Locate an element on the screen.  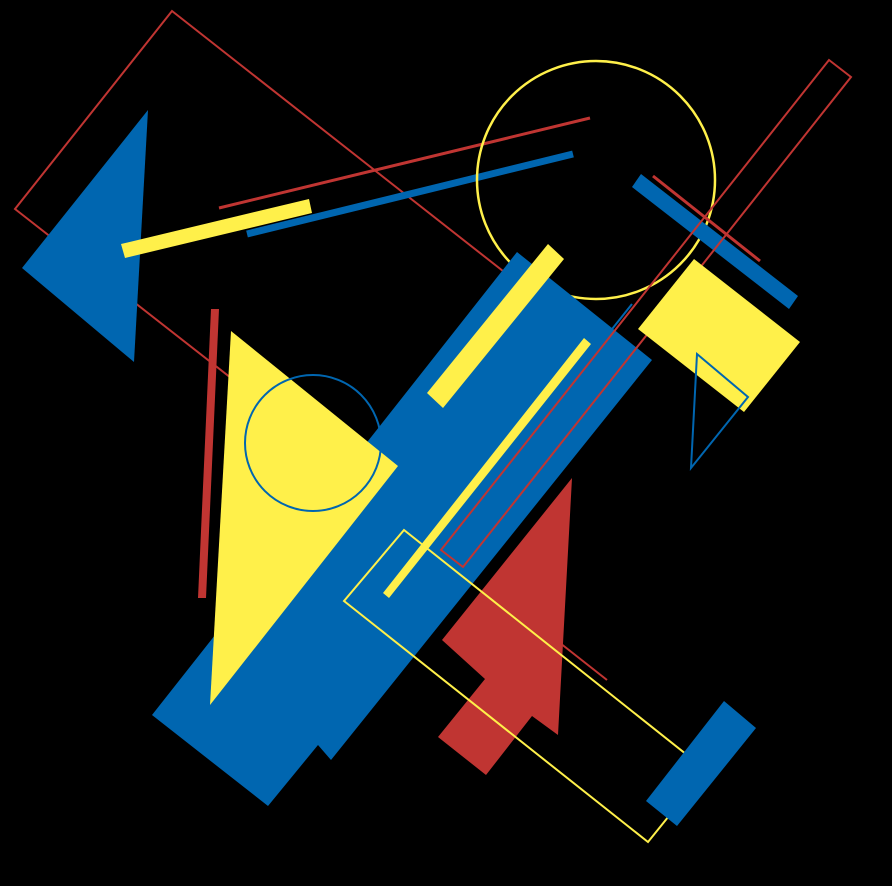
yellow-thin-diagonal-bar is located at coordinates (487, 468).